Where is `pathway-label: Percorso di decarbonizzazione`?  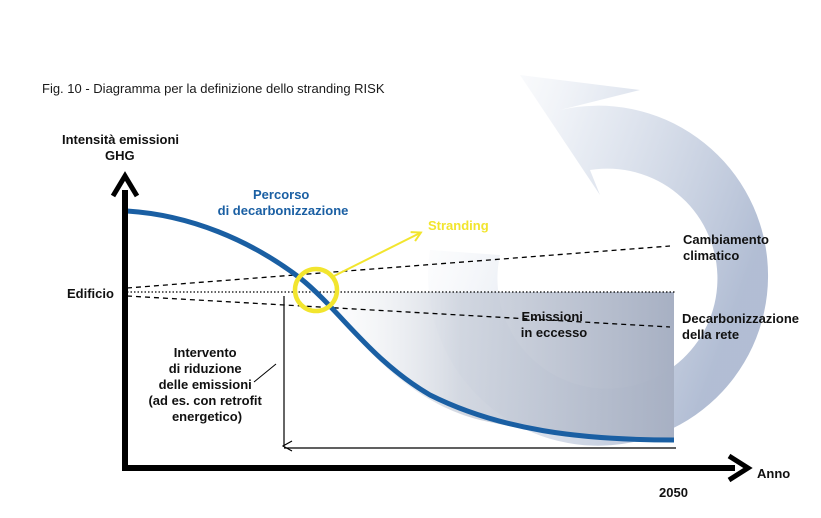 pathway-label: Percorso di decarbonizzazione is located at coordinates (283, 202).